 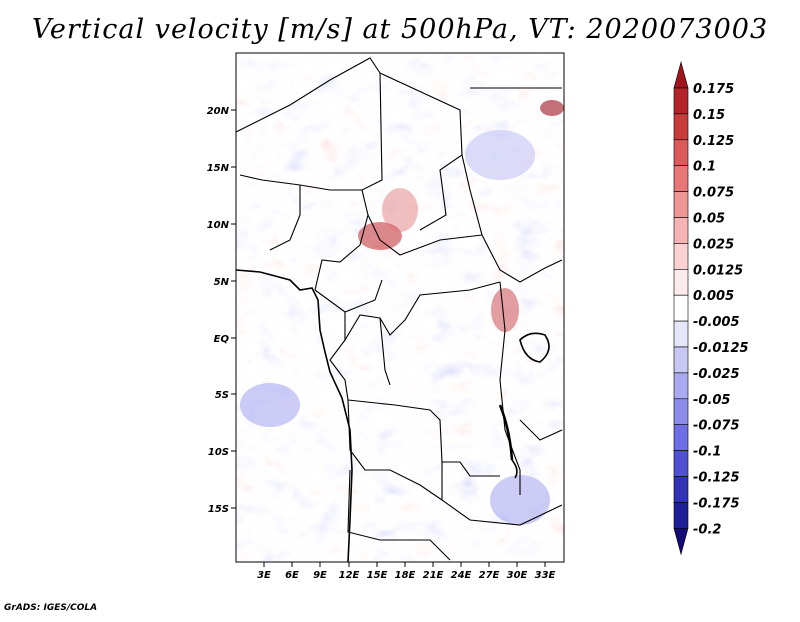 I want to click on colorbar-label: 0.0125, so click(x=718, y=270).